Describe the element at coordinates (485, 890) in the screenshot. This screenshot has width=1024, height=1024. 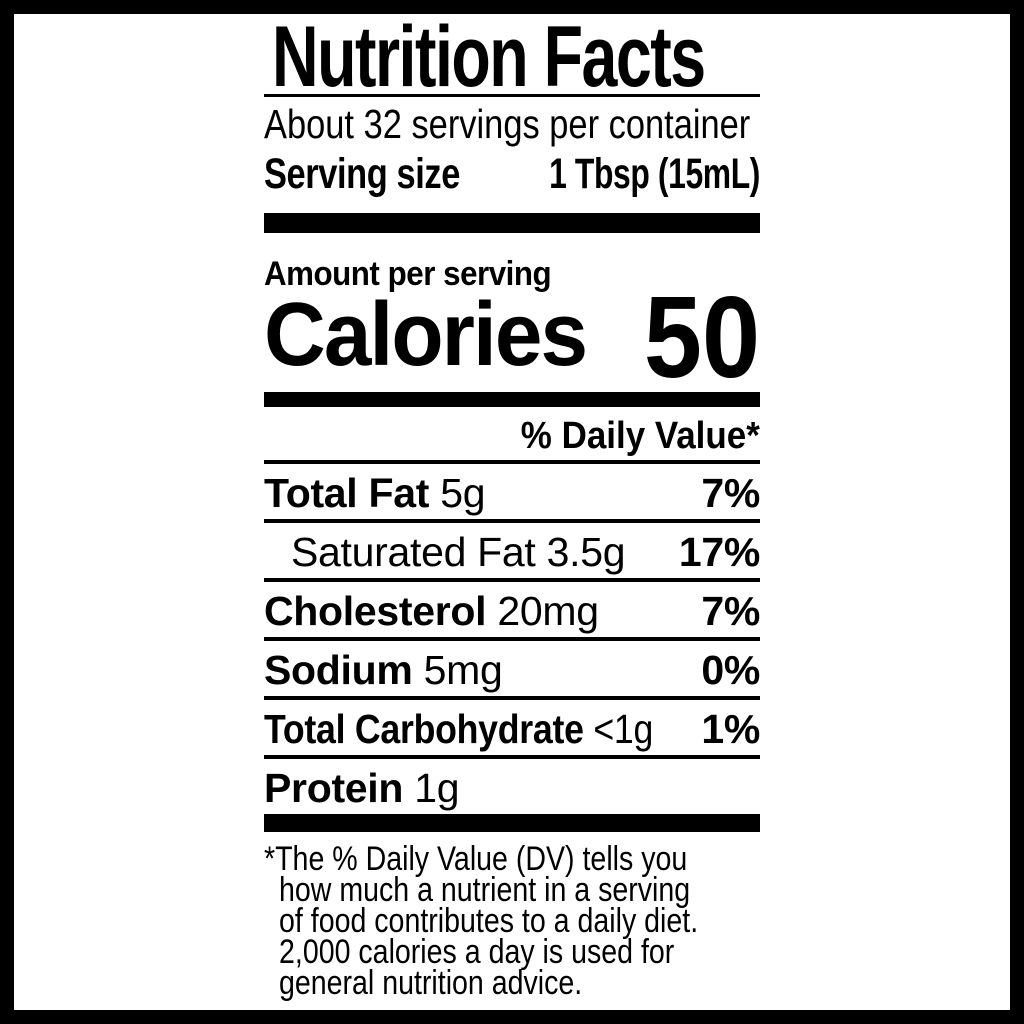
I see `footnote-line: how much a nutrient in a serving` at that location.